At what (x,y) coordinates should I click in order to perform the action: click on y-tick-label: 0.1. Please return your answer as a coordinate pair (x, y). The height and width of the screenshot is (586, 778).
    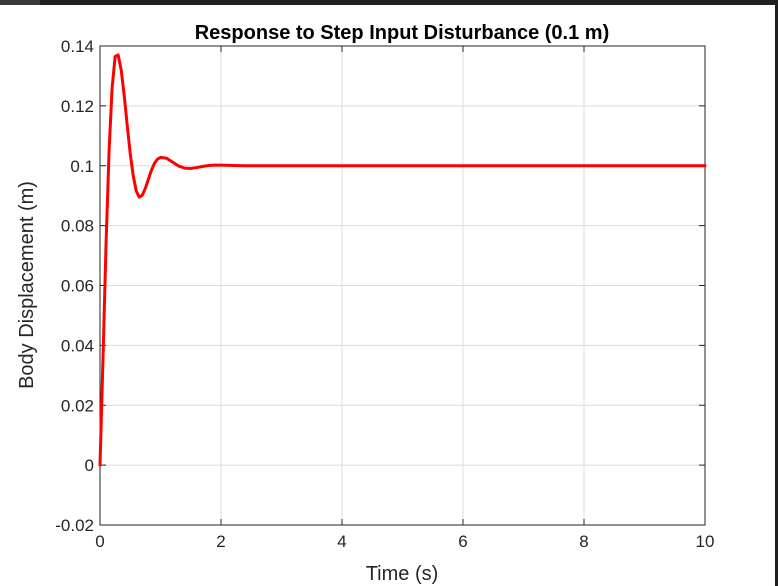
    Looking at the image, I should click on (82, 166).